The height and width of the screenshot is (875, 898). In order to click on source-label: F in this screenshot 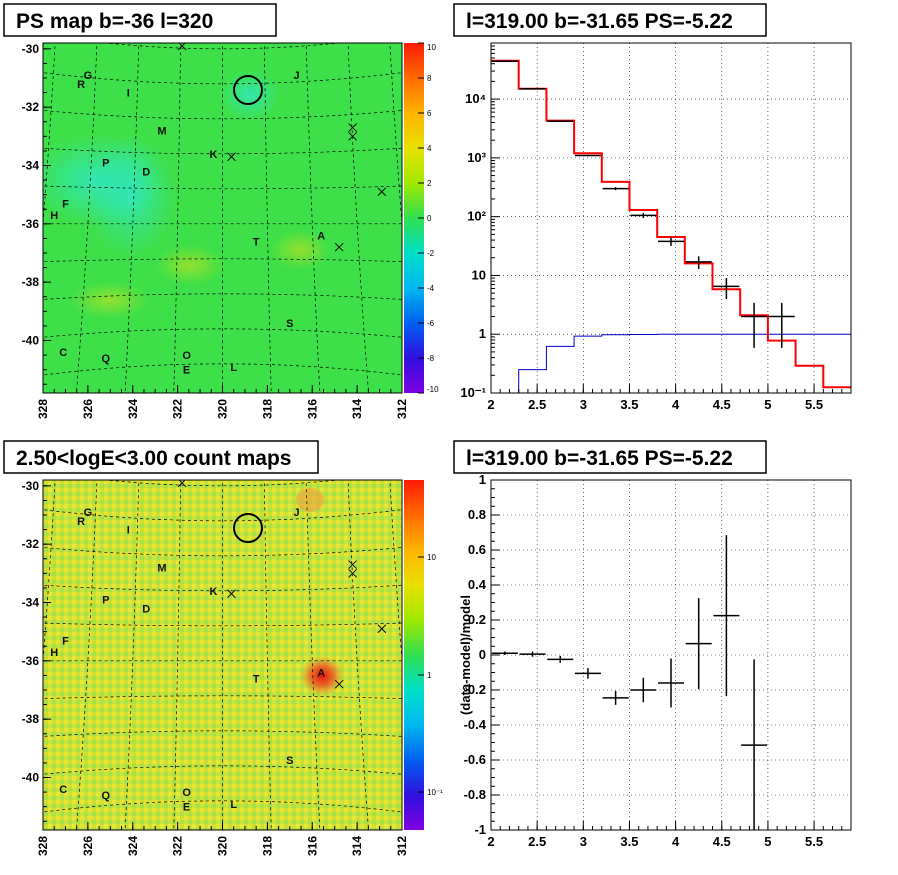, I will do `click(65, 641)`.